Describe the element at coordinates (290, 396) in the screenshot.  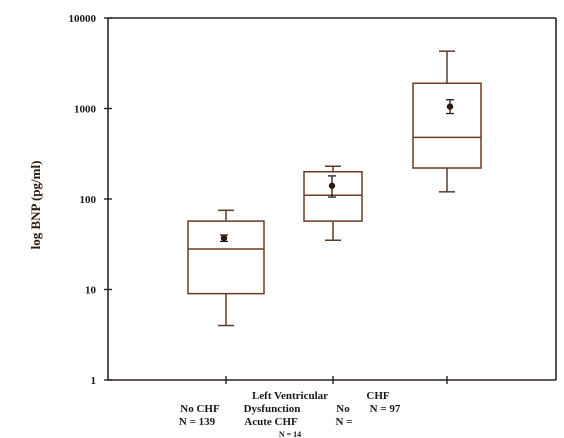
I see `category-label: Left Ventricular` at that location.